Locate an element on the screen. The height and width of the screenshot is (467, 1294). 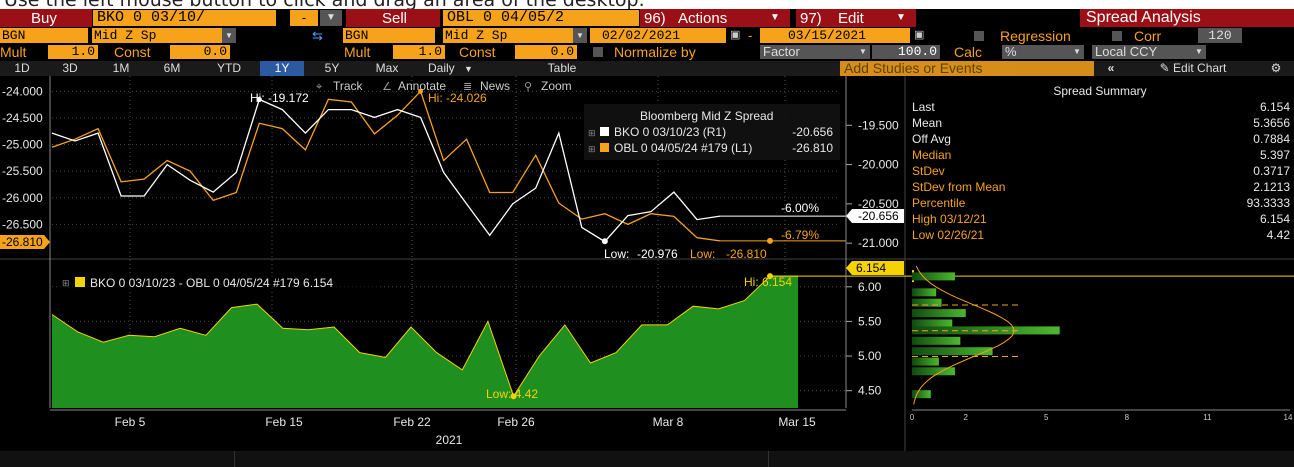
calc-select: % is located at coordinates (1036, 52).